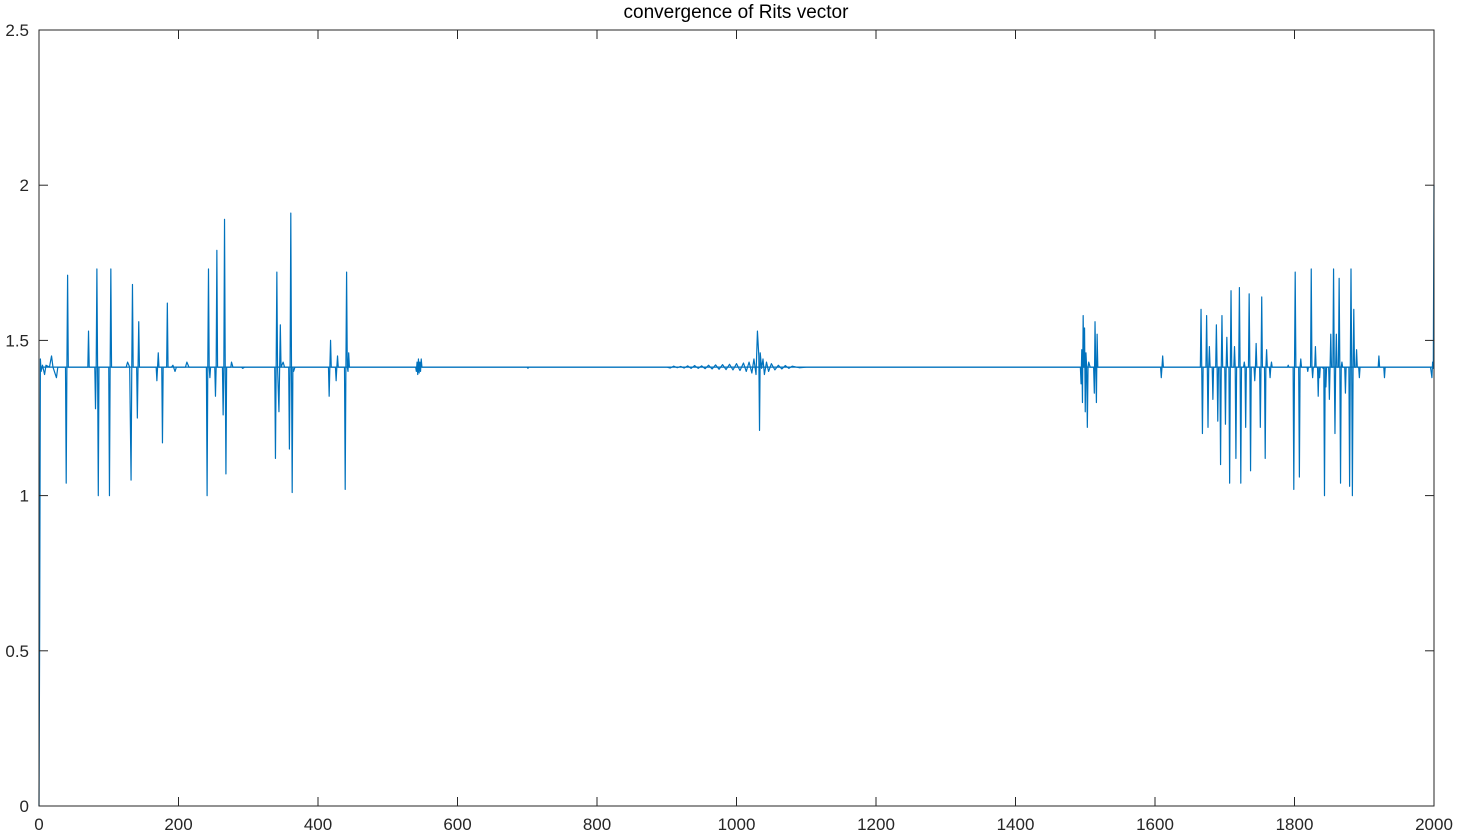 The image size is (1458, 839). Describe the element at coordinates (876, 824) in the screenshot. I see `x-tick-label: 1200` at that location.